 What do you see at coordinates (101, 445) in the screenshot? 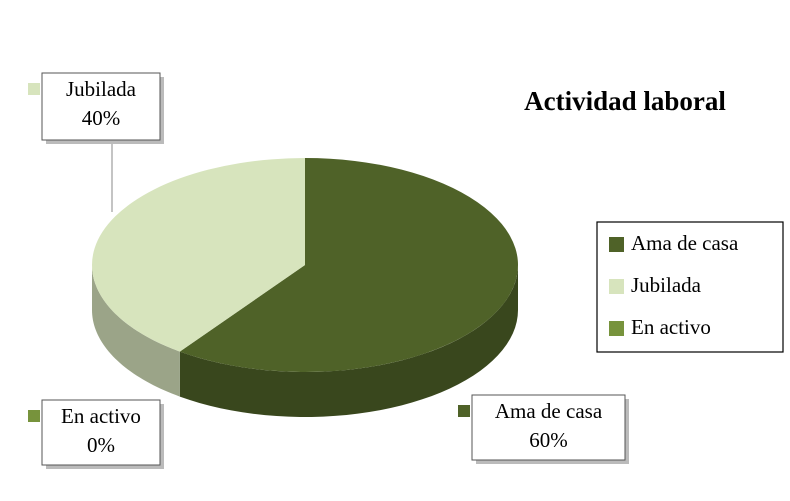
I see `data-label-value: 0%` at bounding box center [101, 445].